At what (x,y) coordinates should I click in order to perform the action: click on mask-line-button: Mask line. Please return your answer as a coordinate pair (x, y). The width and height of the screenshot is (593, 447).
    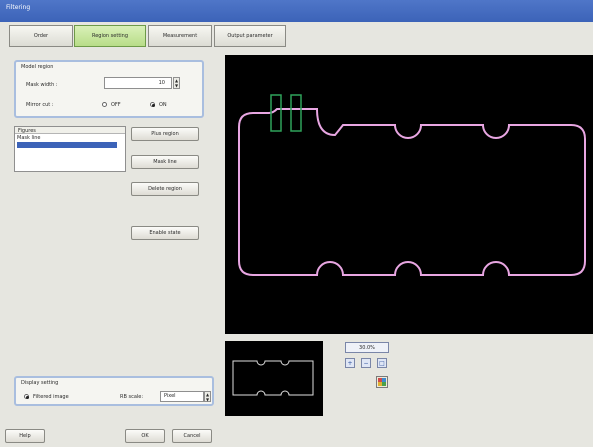
    Looking at the image, I should click on (165, 162).